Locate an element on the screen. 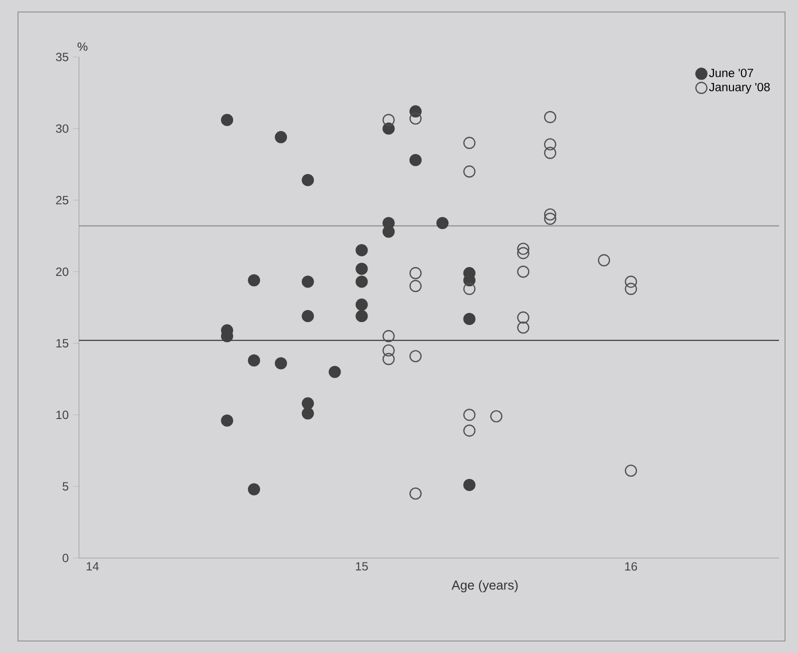 The image size is (798, 653). y-tick-label: 30 is located at coordinates (62, 128).